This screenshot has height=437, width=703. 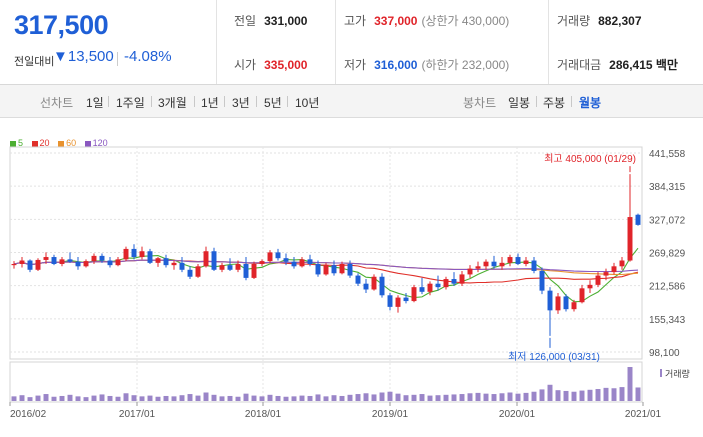 I want to click on candle-weekly-button: 주봉, so click(x=554, y=103).